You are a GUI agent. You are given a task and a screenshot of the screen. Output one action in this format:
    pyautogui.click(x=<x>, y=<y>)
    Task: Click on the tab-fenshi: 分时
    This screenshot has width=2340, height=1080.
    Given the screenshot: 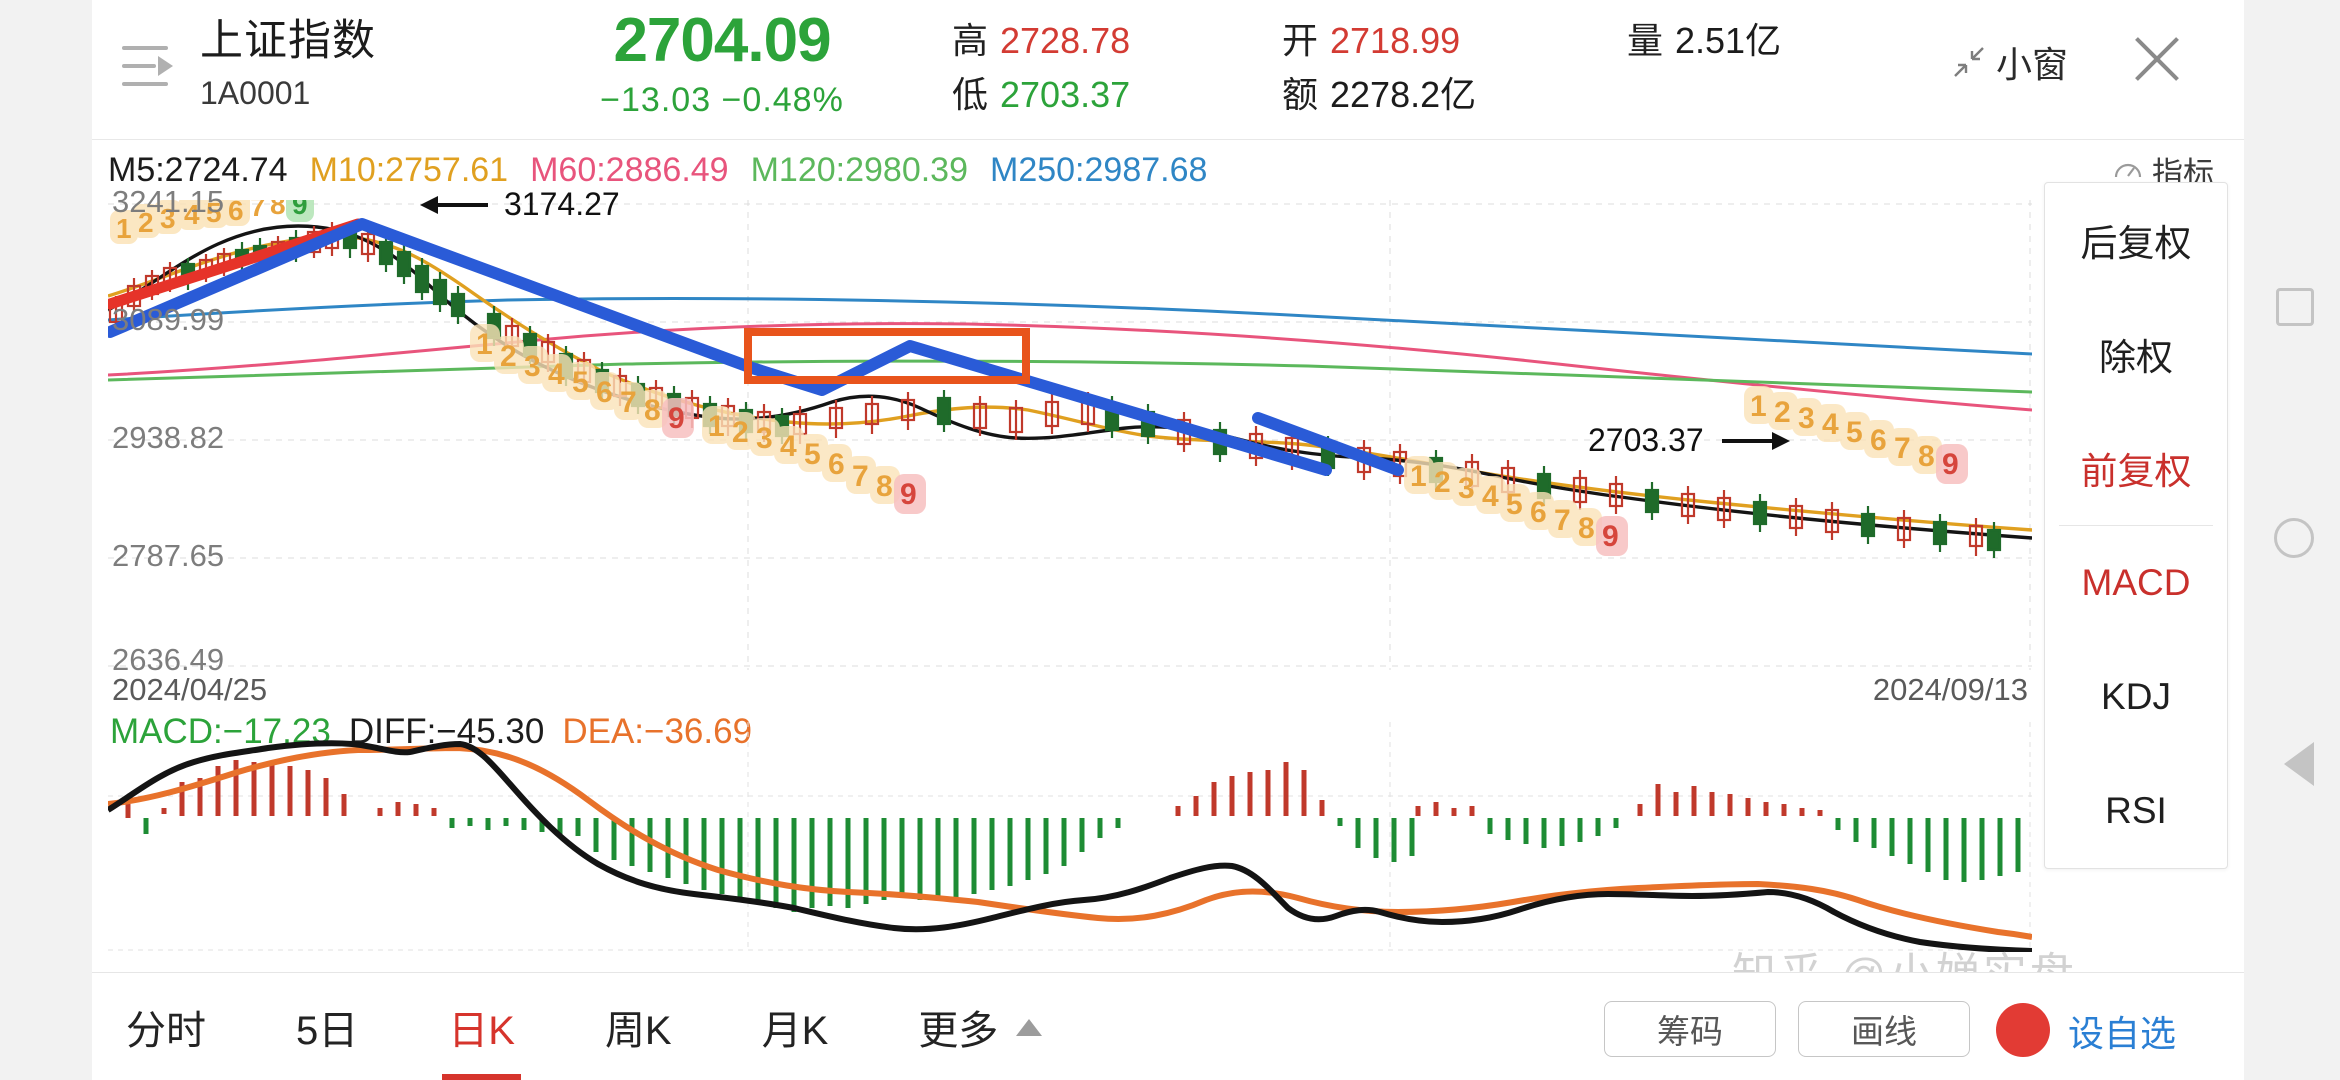 What is the action you would take?
    pyautogui.click(x=166, y=1031)
    